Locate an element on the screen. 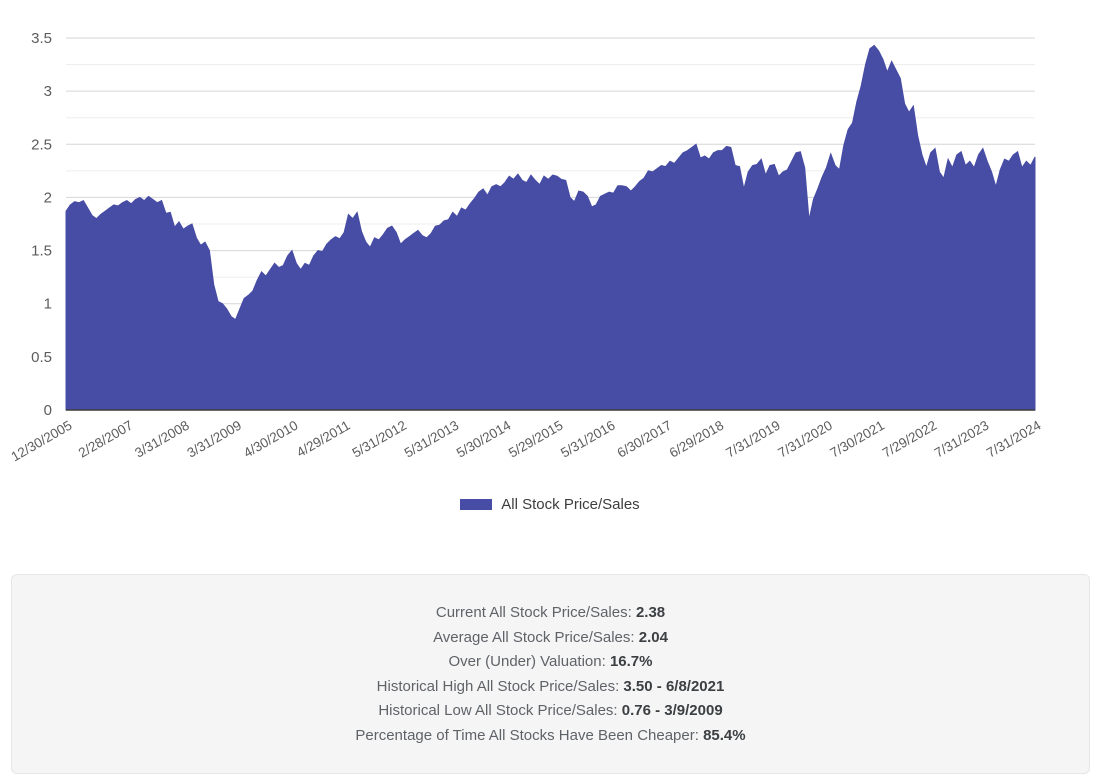  stat-label: Over (Under) Valuation: is located at coordinates (529, 661).